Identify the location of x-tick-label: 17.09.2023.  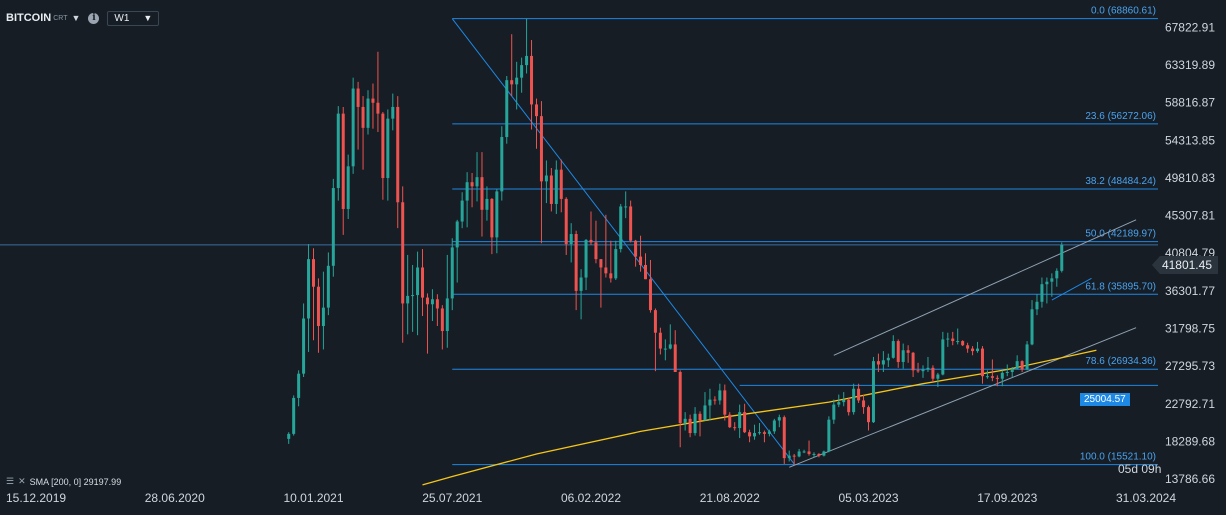
(1007, 498).